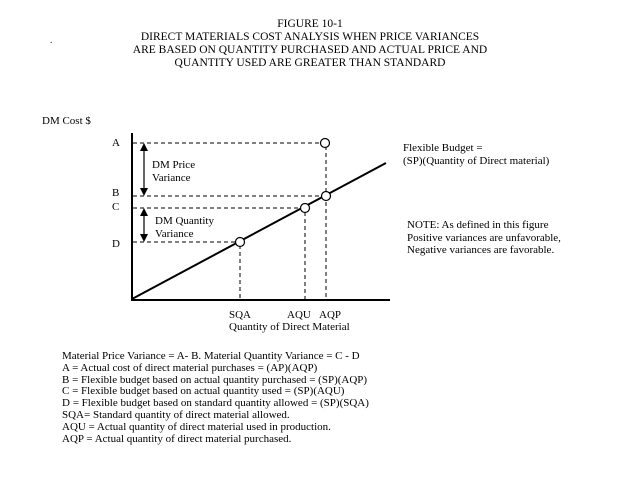  I want to click on flexible-budget-line-1: Flexible Budget =, so click(443, 148).